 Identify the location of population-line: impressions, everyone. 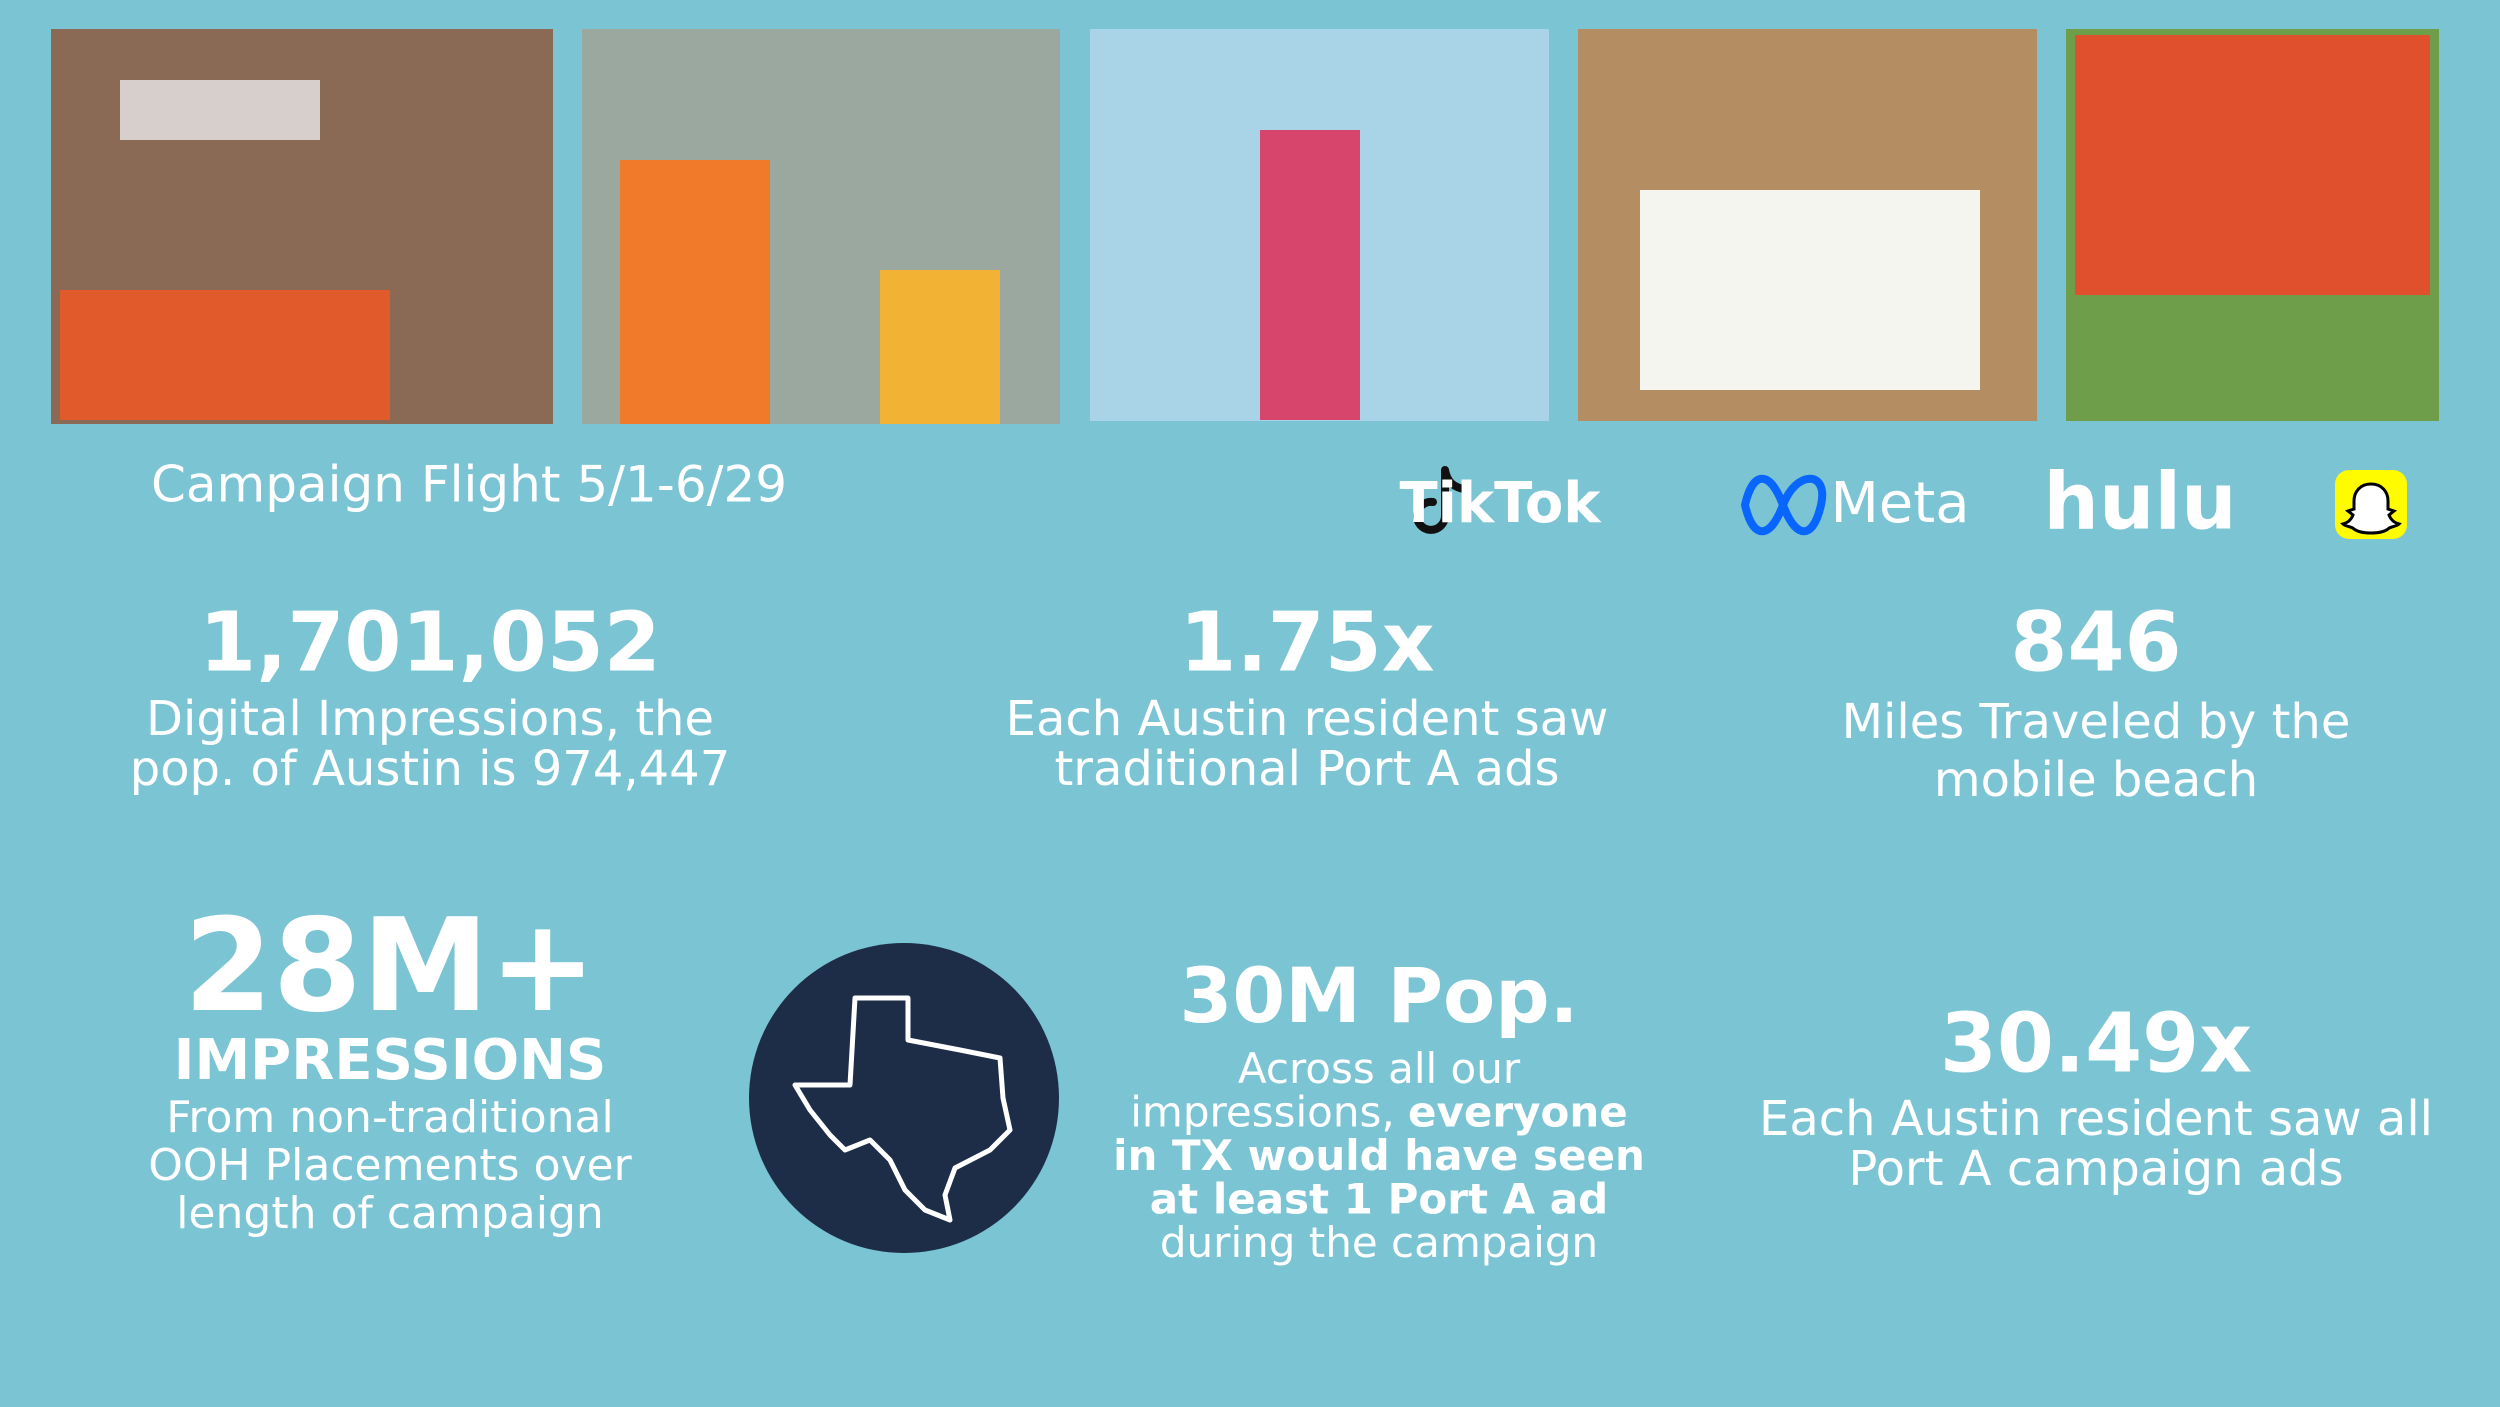
(1378, 1111).